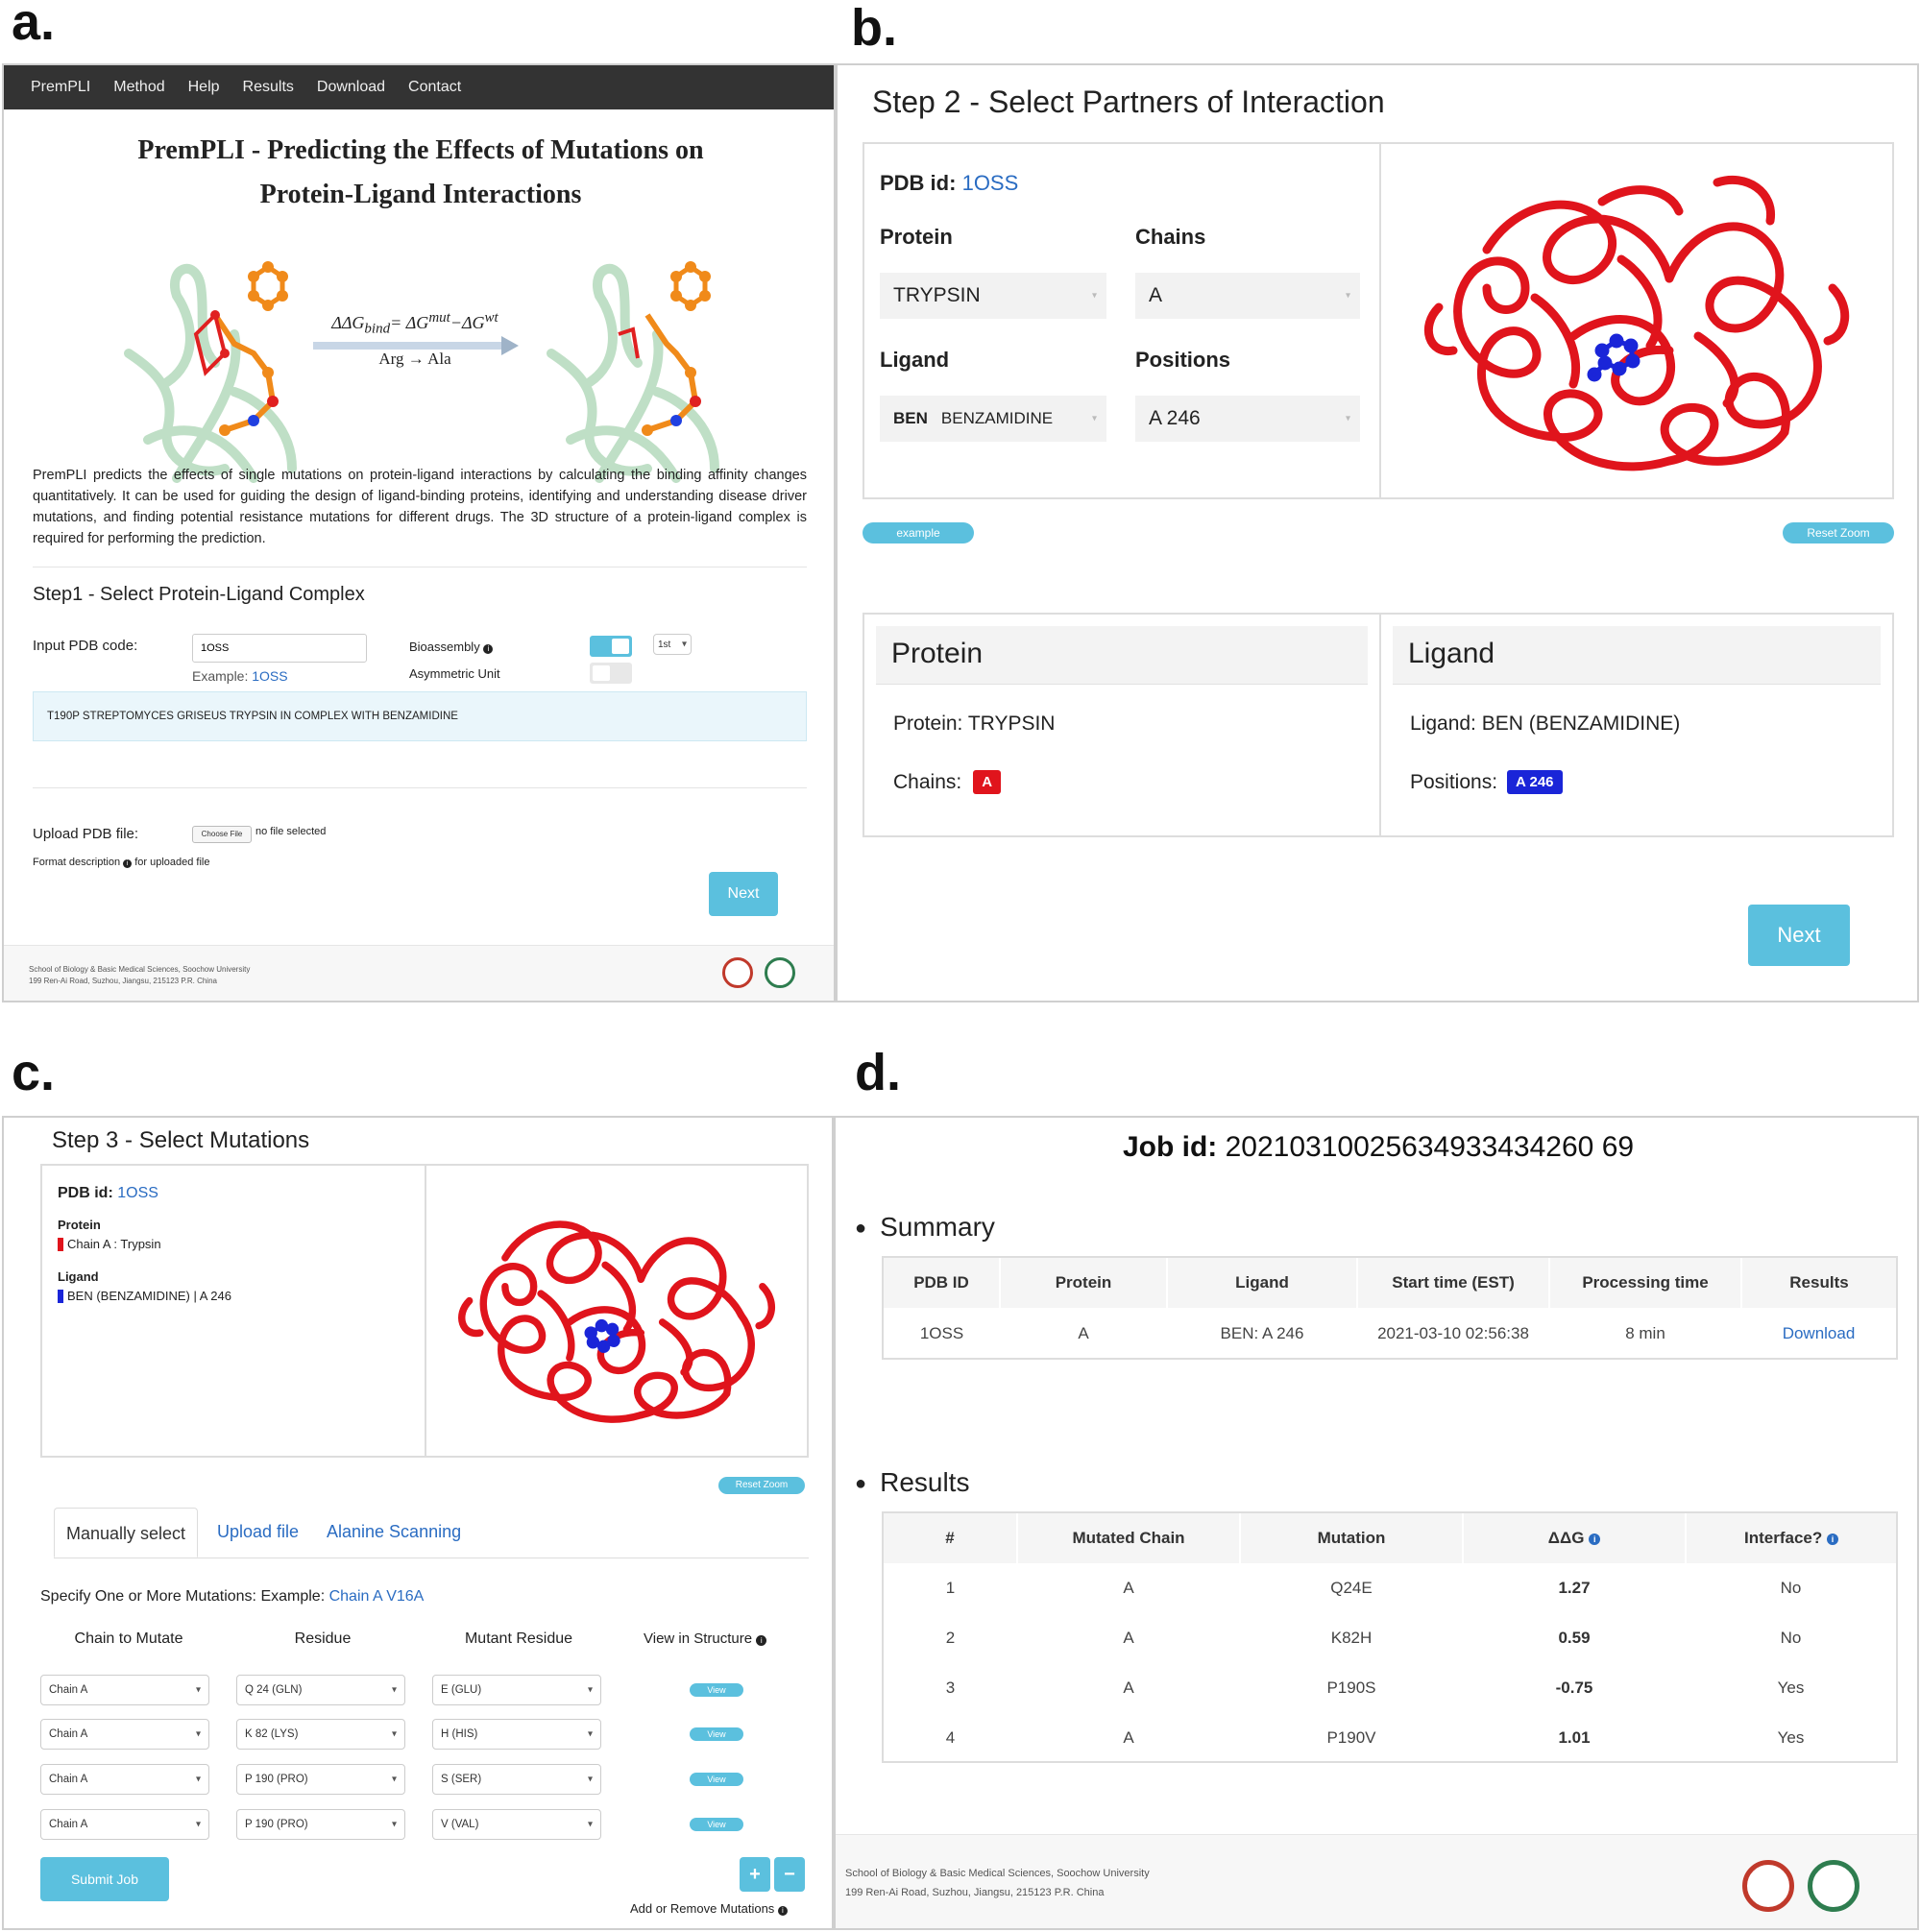 This screenshot has height=1932, width=1920. What do you see at coordinates (321, 1690) in the screenshot?
I see `residue-select: Q 24 (GLN) ▾` at bounding box center [321, 1690].